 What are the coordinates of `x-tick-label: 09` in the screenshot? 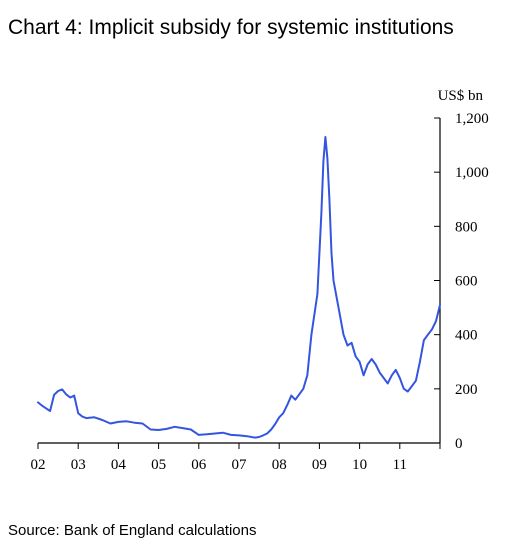 It's located at (319, 465).